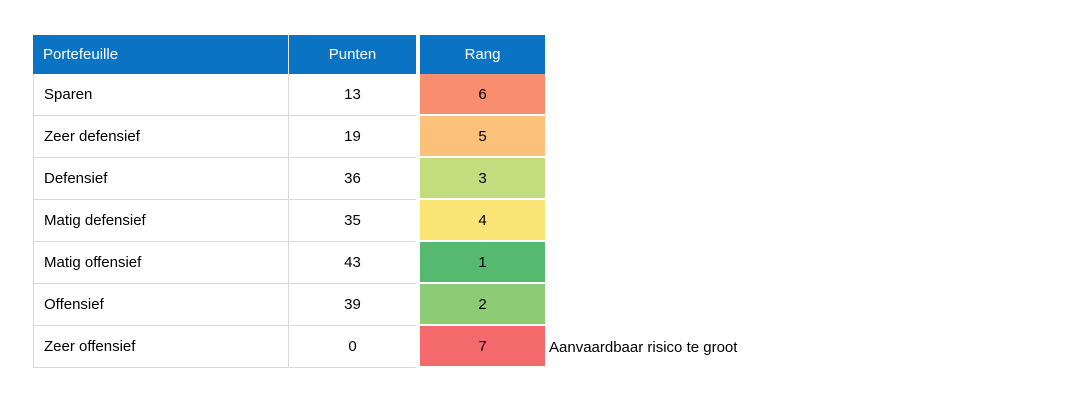  Describe the element at coordinates (480, 347) in the screenshot. I see `cell-rang: 7` at that location.